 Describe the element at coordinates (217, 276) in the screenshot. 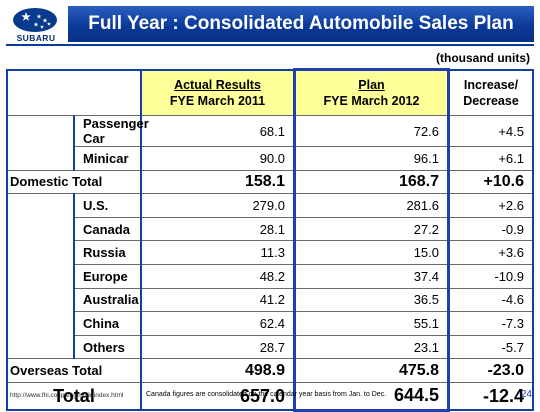

I see `actual-value: 48.2` at that location.